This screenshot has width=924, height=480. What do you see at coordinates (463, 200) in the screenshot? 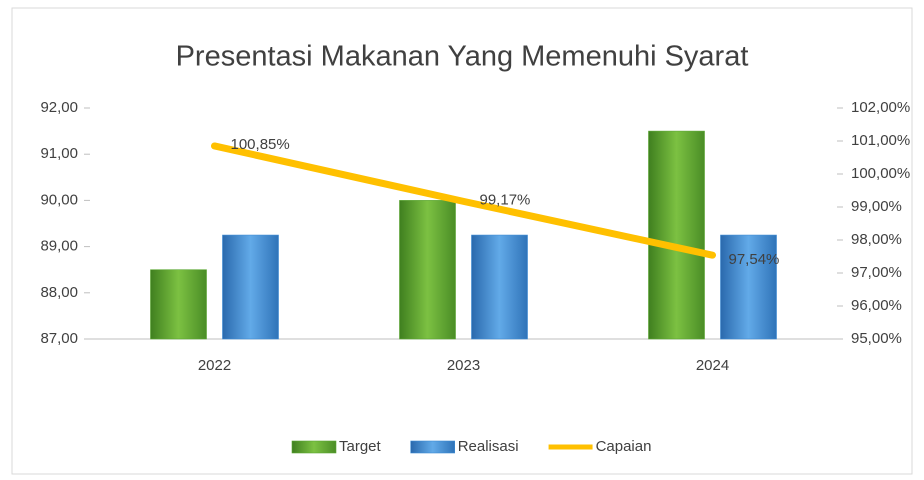
I see `line` at bounding box center [463, 200].